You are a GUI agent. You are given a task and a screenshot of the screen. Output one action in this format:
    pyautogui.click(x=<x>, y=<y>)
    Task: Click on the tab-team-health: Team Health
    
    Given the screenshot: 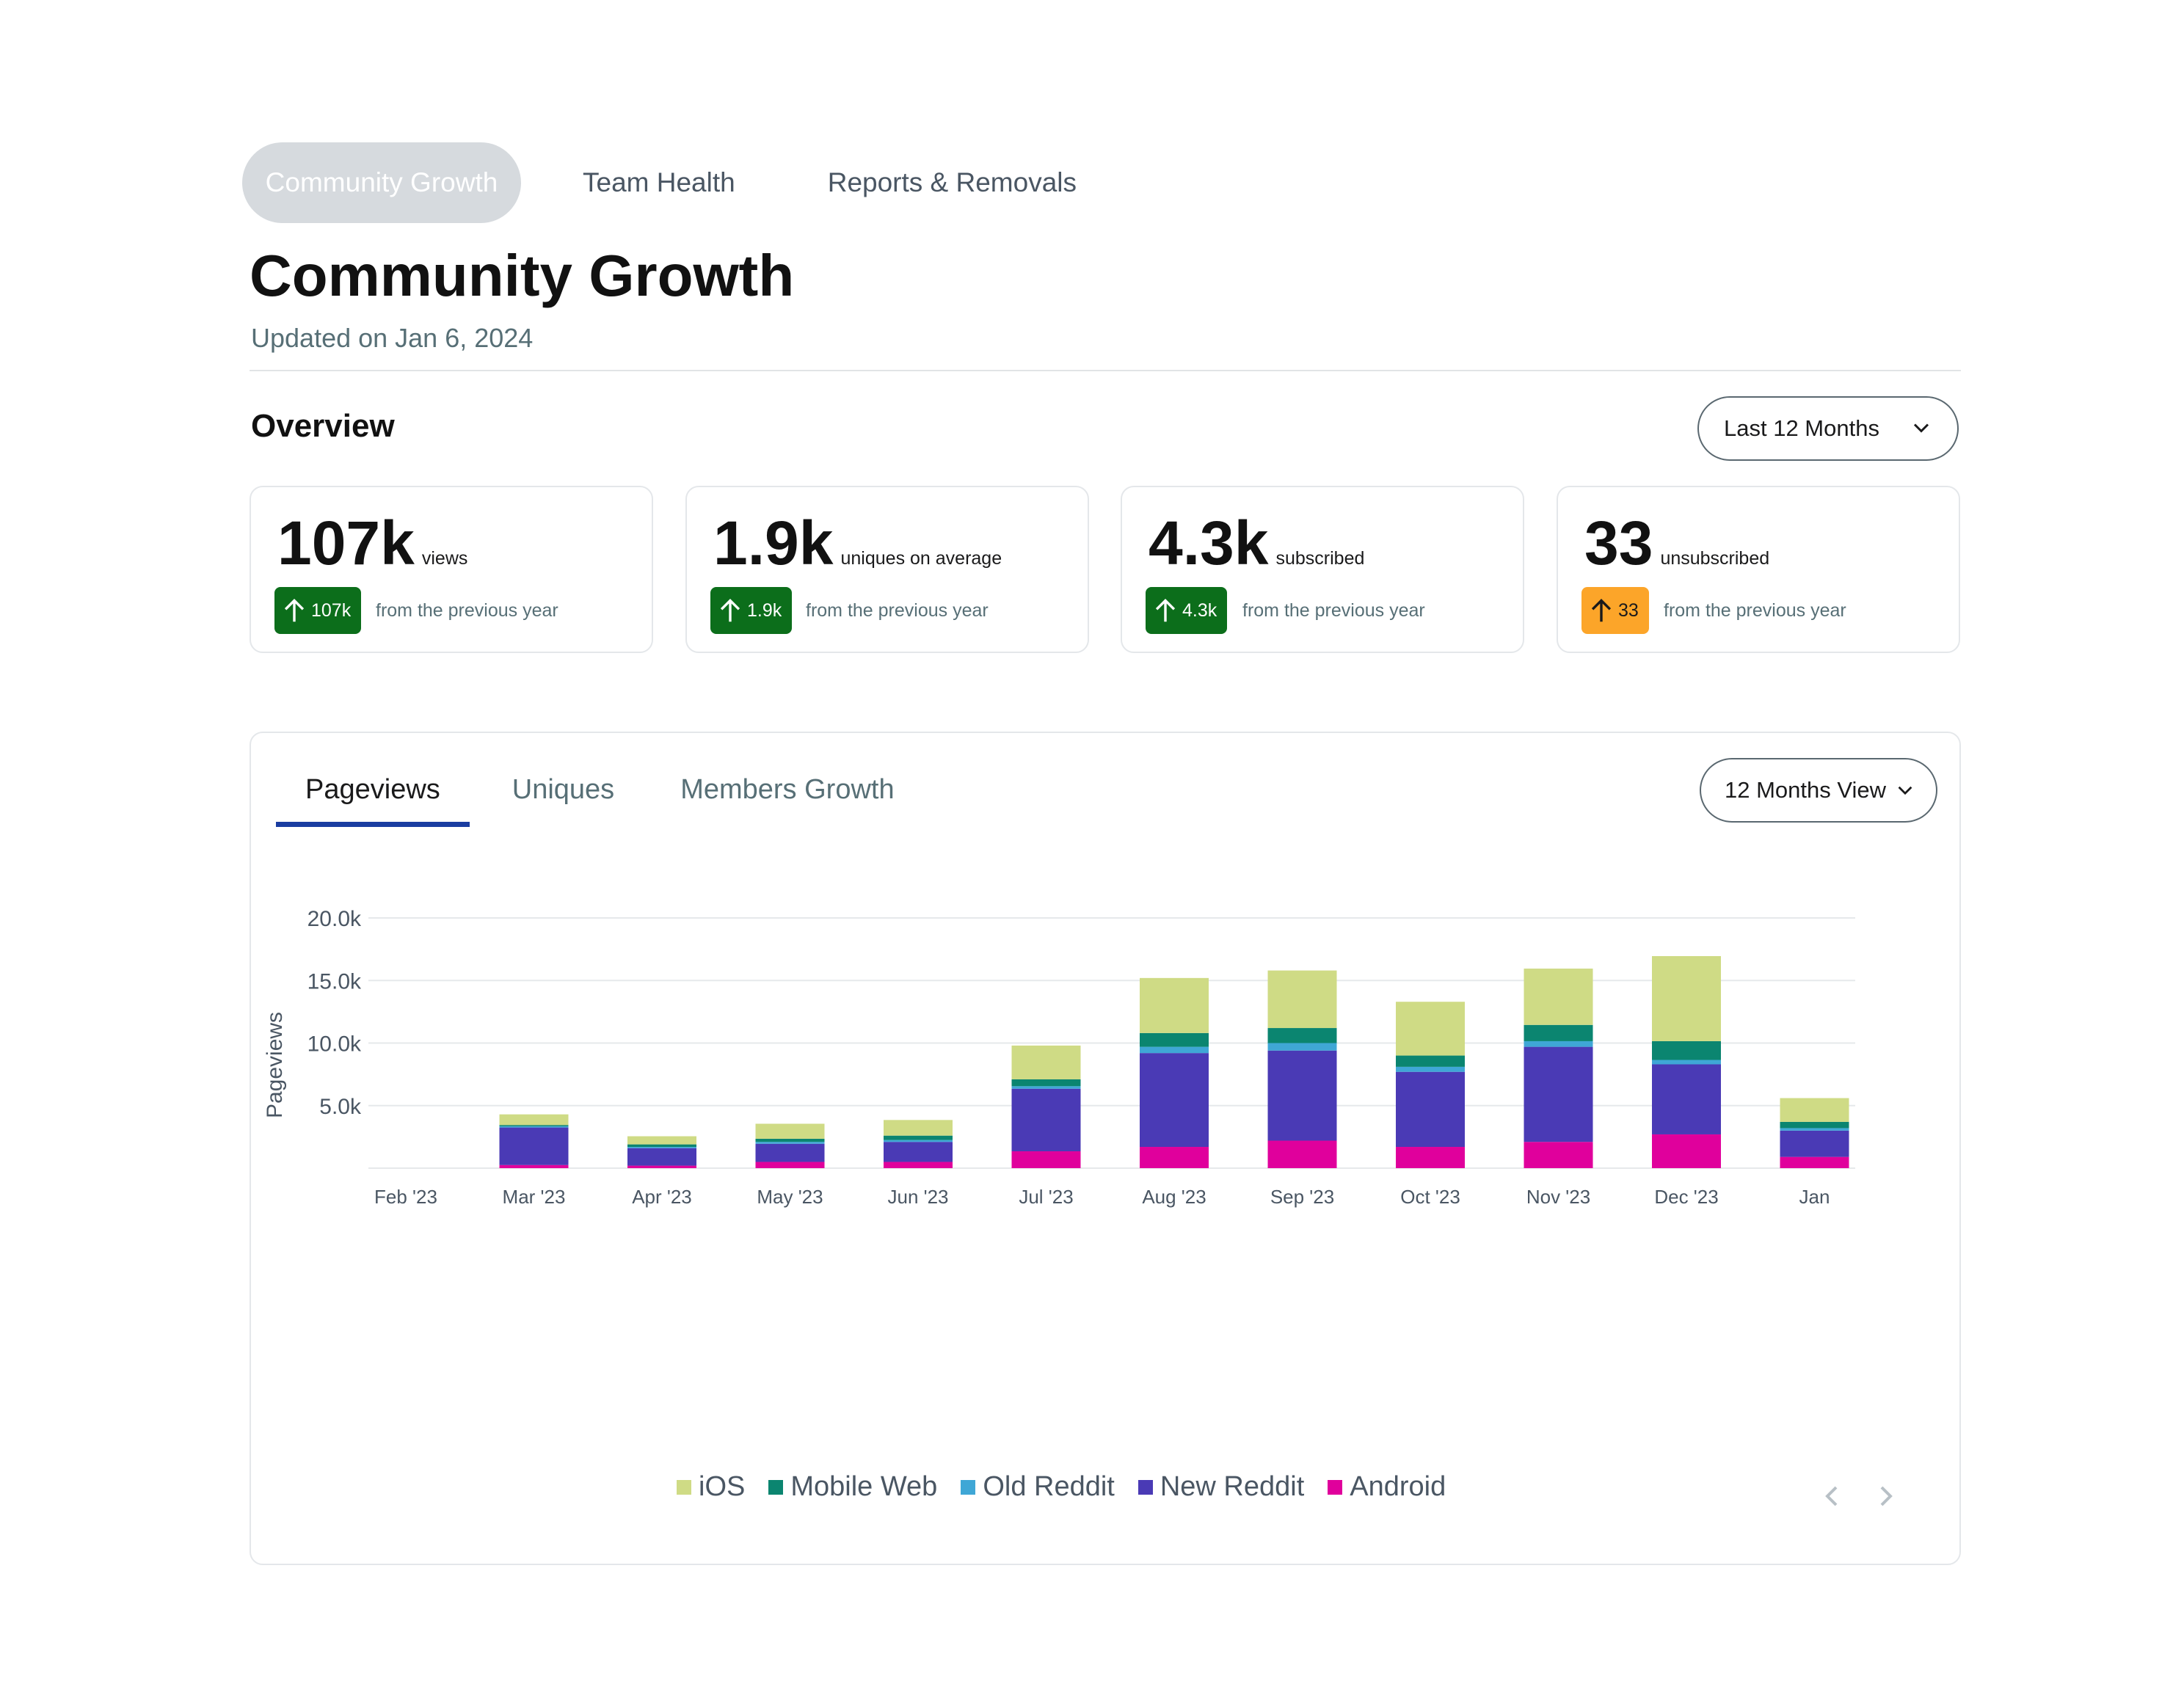 What is the action you would take?
    pyautogui.click(x=659, y=182)
    